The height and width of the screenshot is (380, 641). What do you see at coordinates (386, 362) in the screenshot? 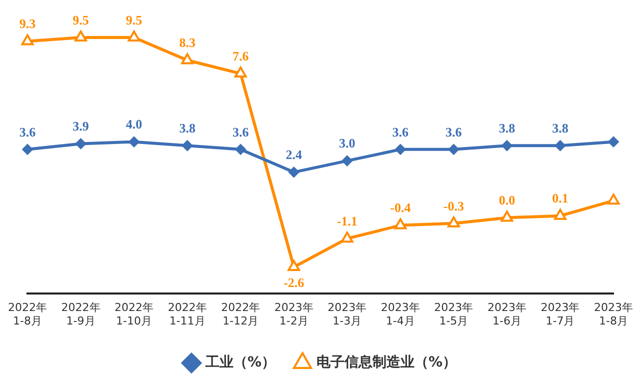
I see `legend-label: 电子信息制造业（%）` at bounding box center [386, 362].